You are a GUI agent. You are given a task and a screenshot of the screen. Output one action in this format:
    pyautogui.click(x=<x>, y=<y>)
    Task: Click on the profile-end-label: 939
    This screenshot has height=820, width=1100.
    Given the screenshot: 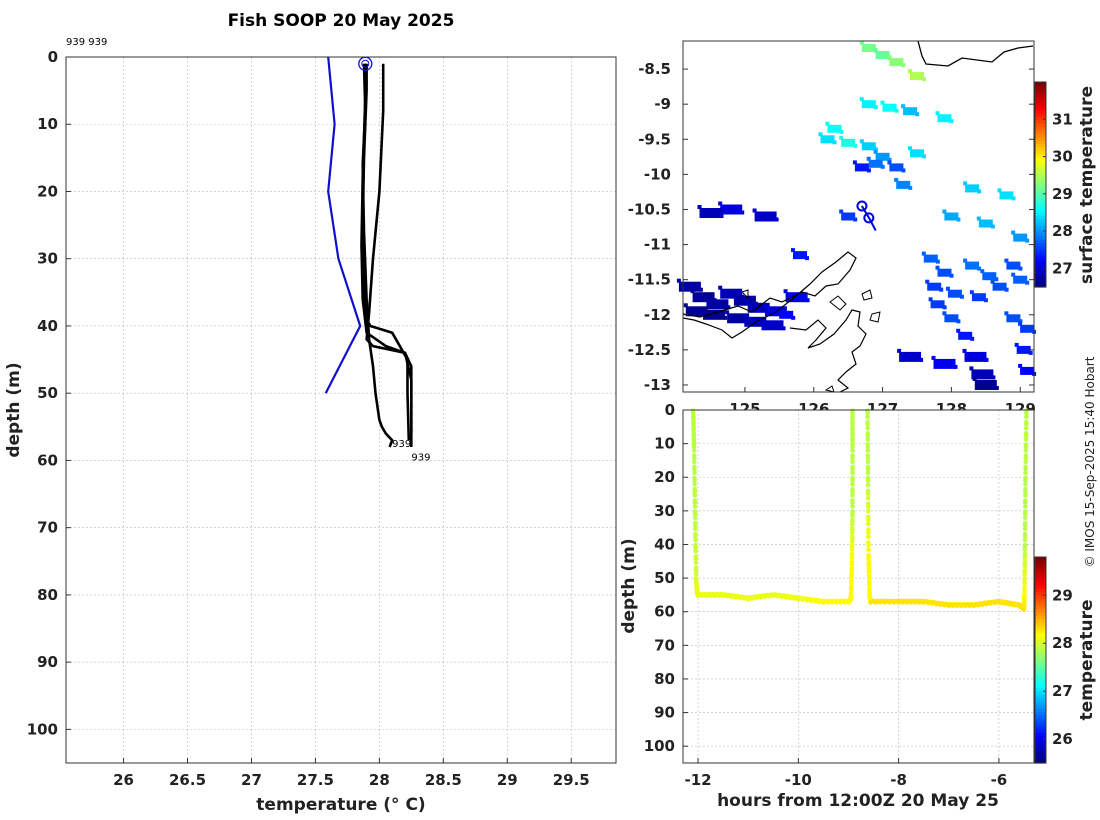 What is the action you would take?
    pyautogui.click(x=401, y=444)
    